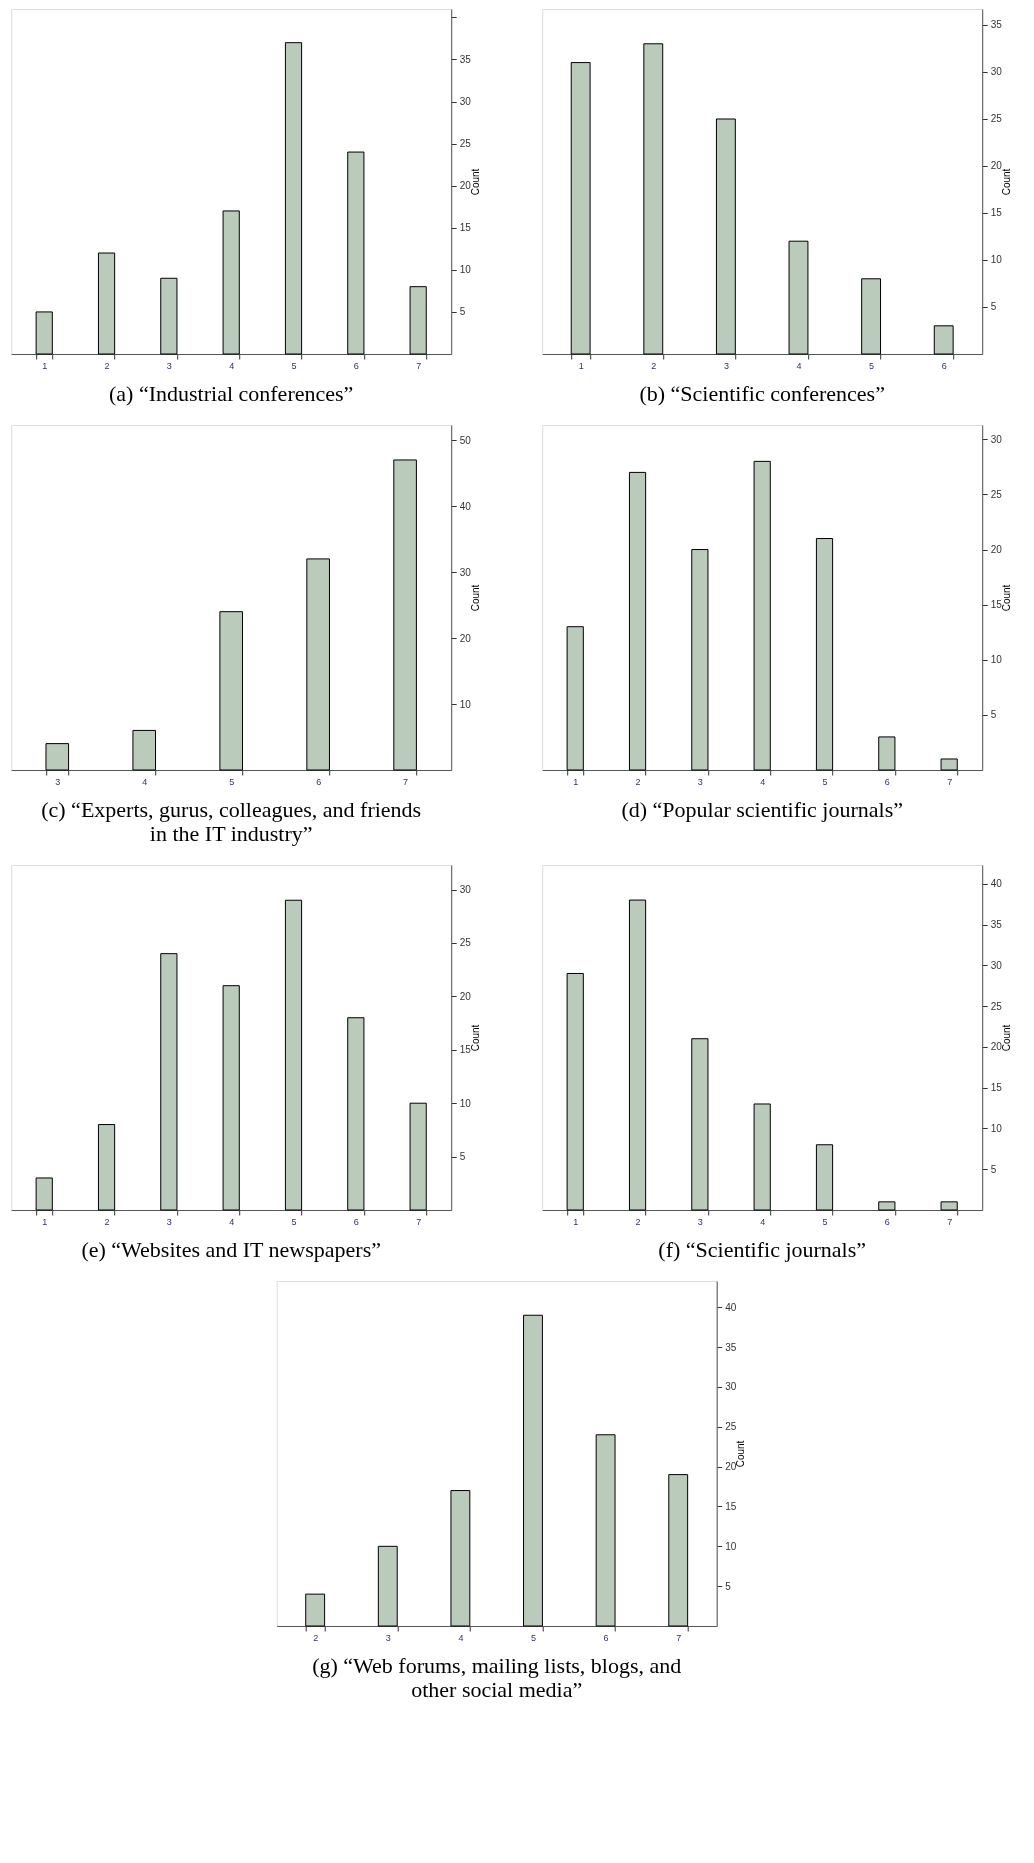  I want to click on text: (b) “Scientific conferences”, so click(762, 393).